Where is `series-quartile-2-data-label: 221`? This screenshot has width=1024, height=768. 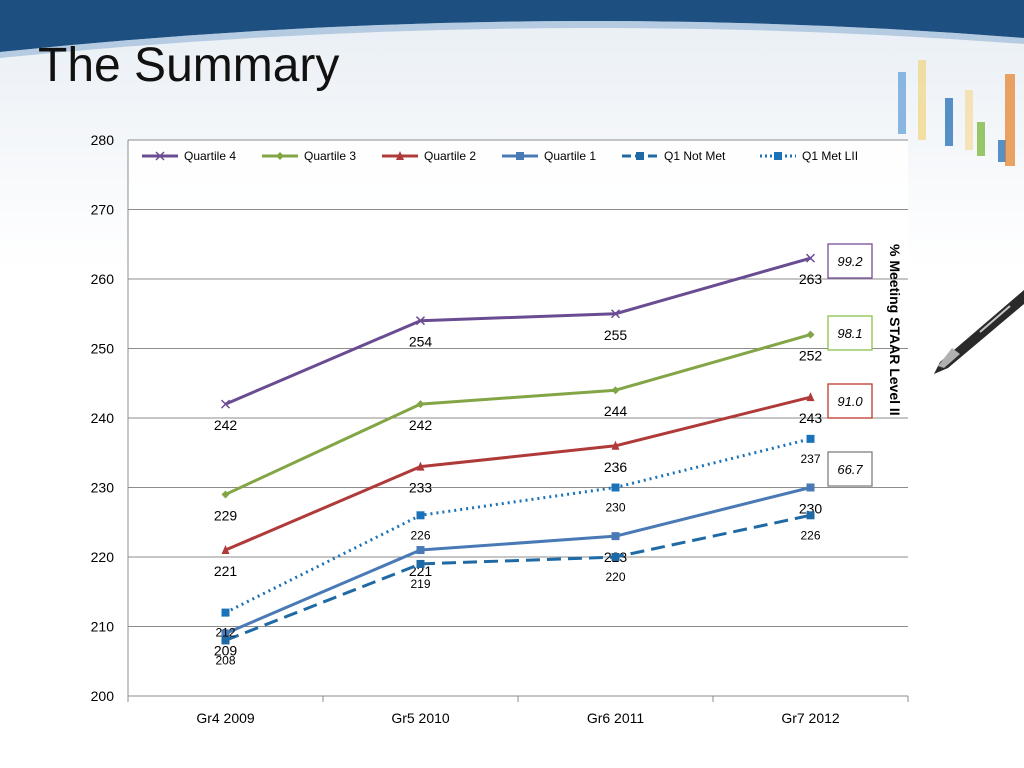
series-quartile-2-data-label: 221 is located at coordinates (226, 571).